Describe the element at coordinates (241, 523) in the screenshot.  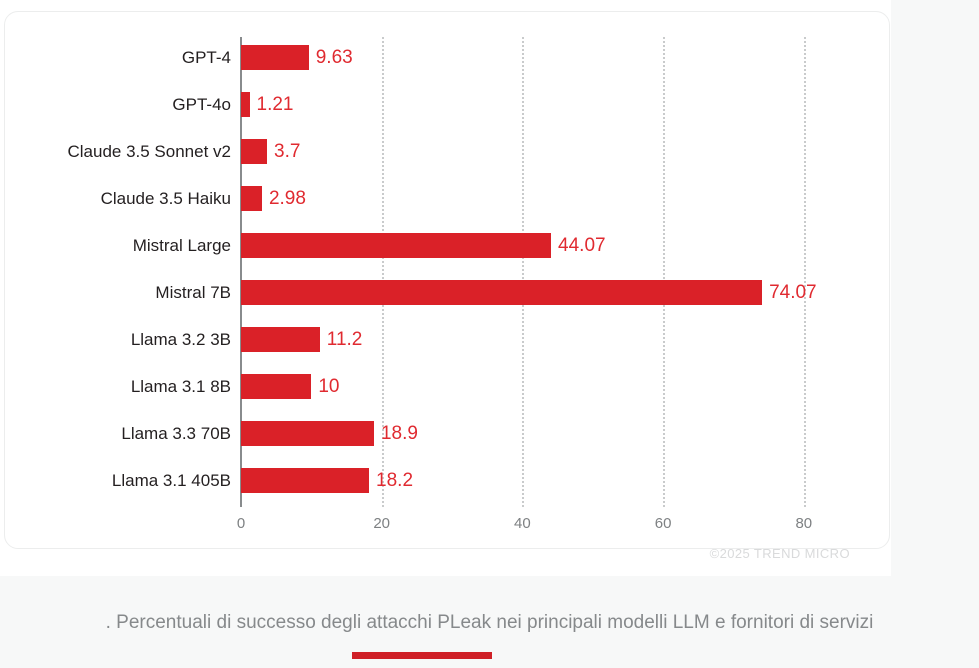
I see `x-tick-label: 0` at that location.